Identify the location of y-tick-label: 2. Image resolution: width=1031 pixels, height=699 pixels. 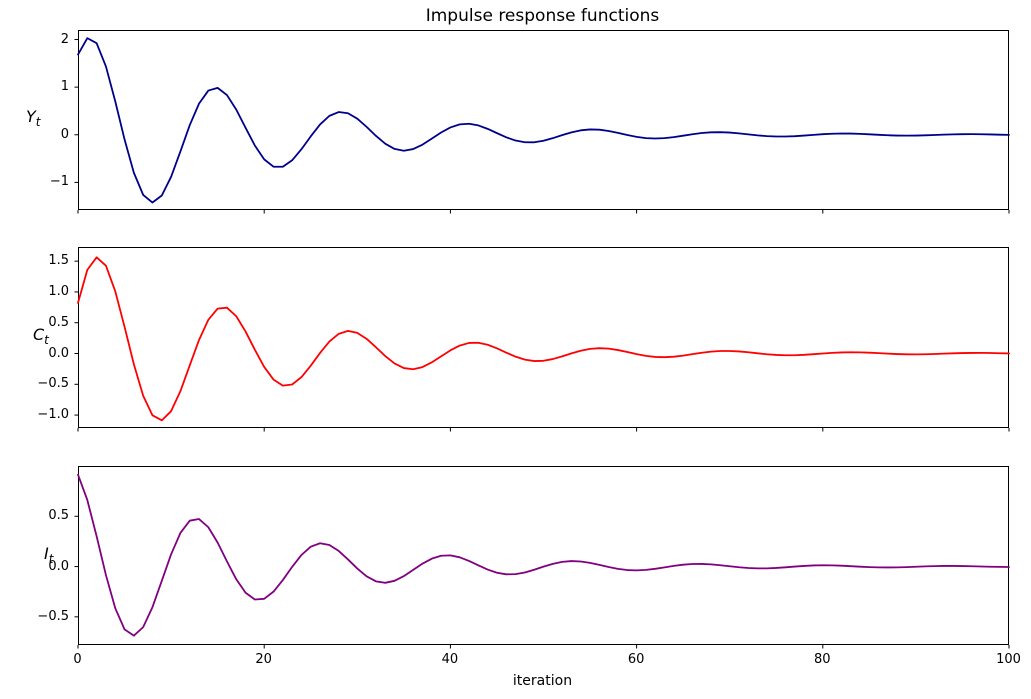
(64, 39).